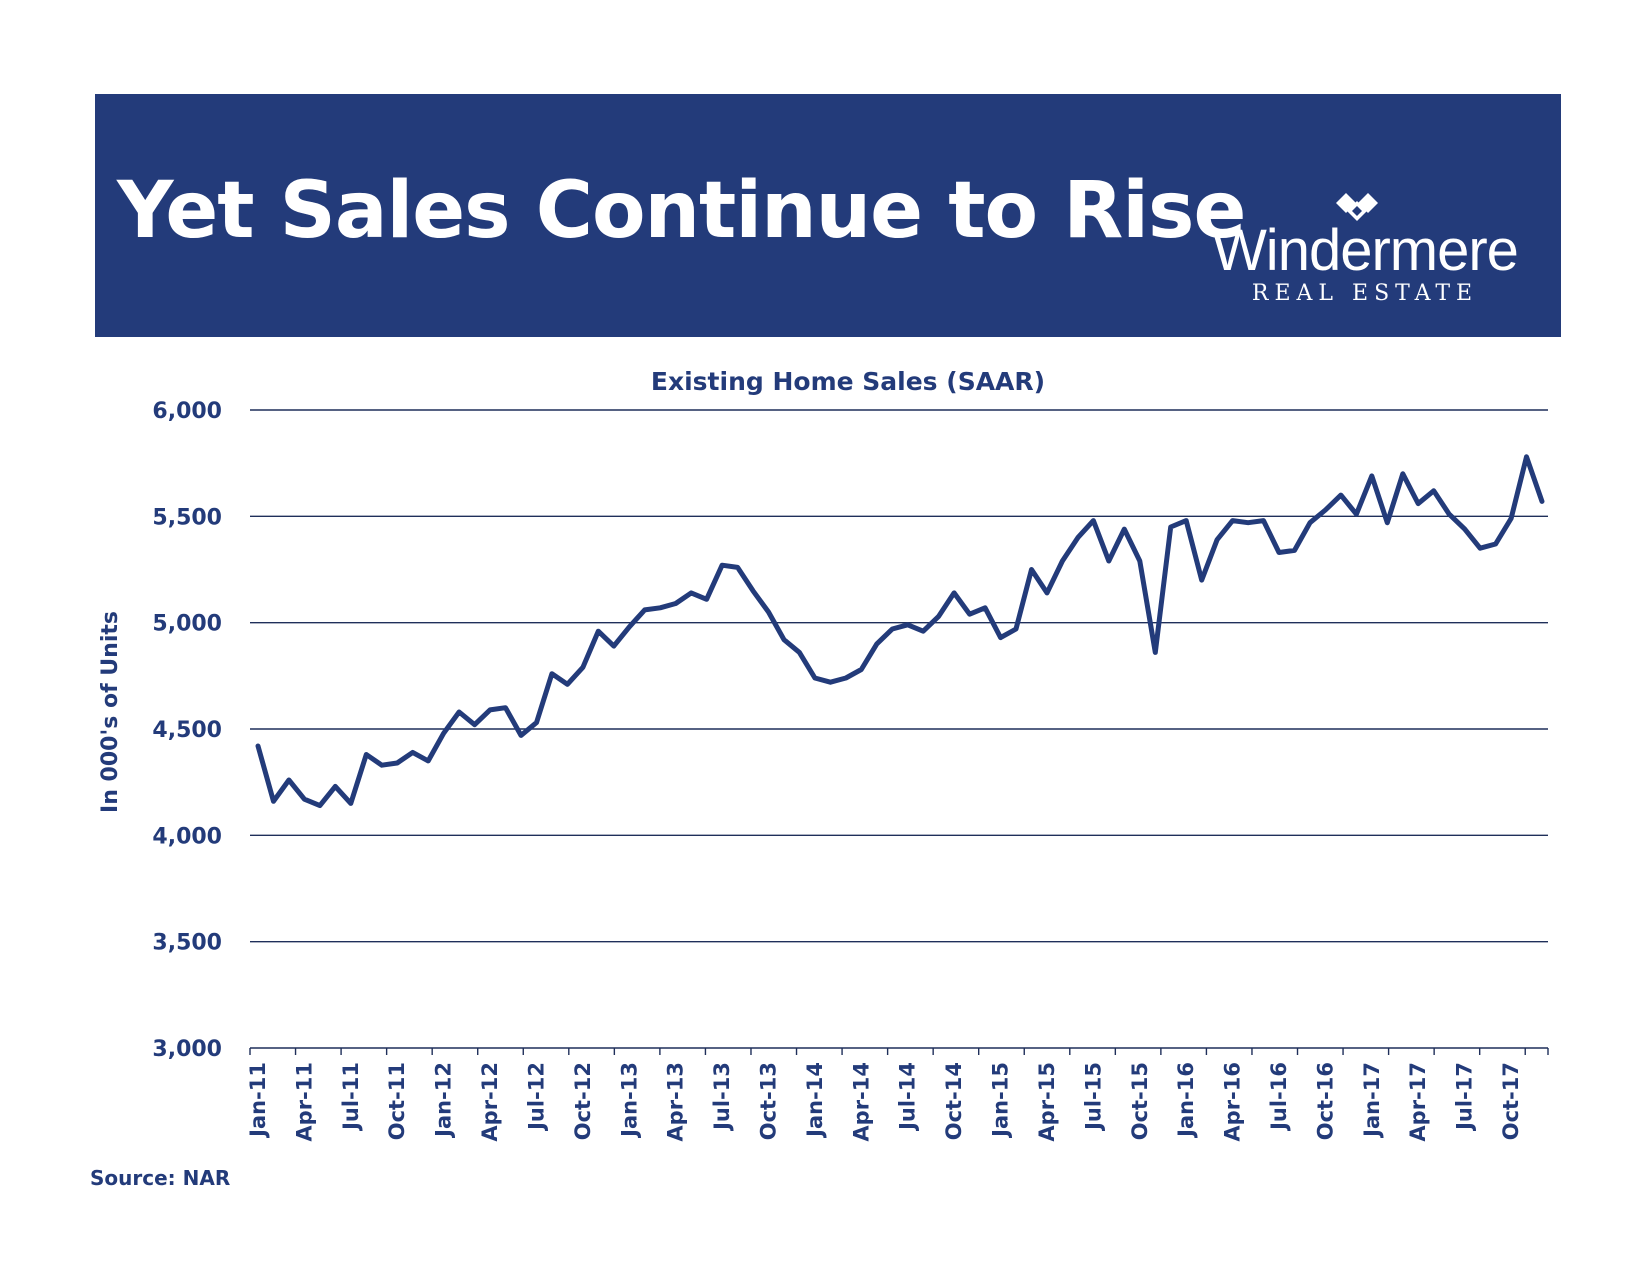  I want to click on x-tick-label: Apr-17, so click(1418, 1102).